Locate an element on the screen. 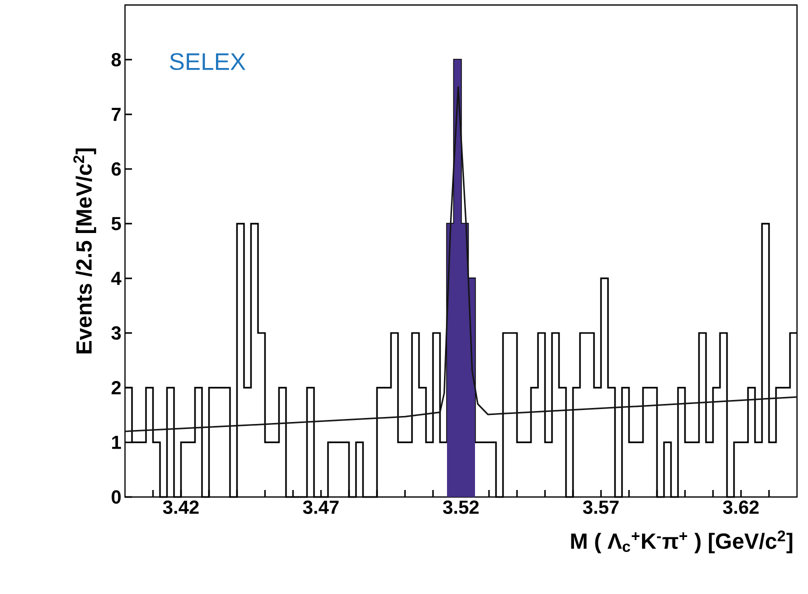 The image size is (808, 594). y-tick-label: 8 is located at coordinates (116, 59).